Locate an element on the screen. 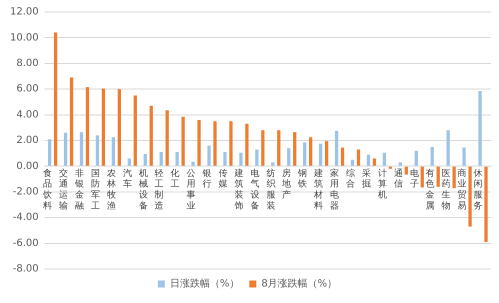 The height and width of the screenshot is (303, 499). x-tick-label: 公用事业 is located at coordinates (191, 190).